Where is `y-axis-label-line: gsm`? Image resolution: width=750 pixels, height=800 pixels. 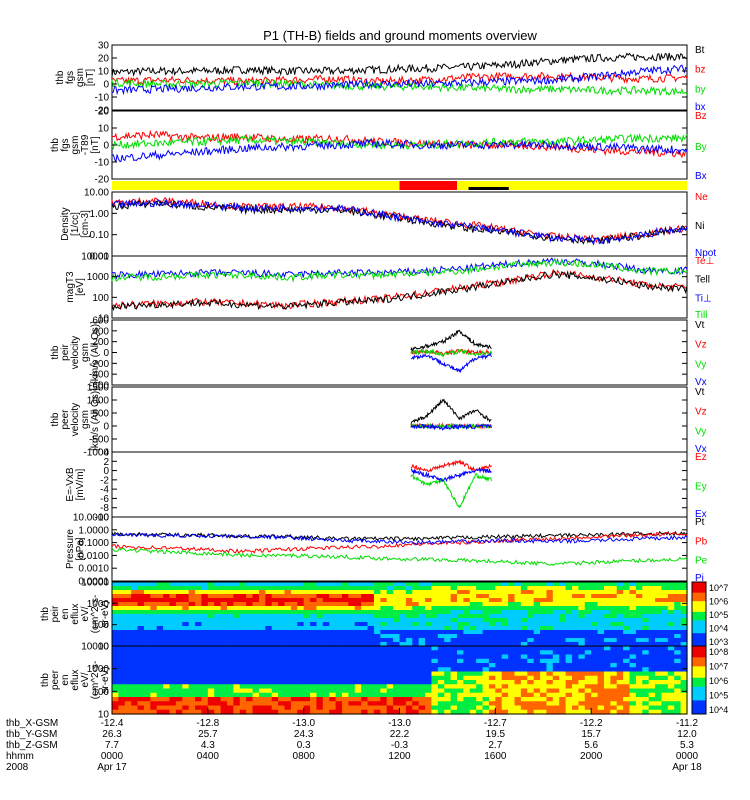 y-axis-label-line: gsm is located at coordinates (85, 352).